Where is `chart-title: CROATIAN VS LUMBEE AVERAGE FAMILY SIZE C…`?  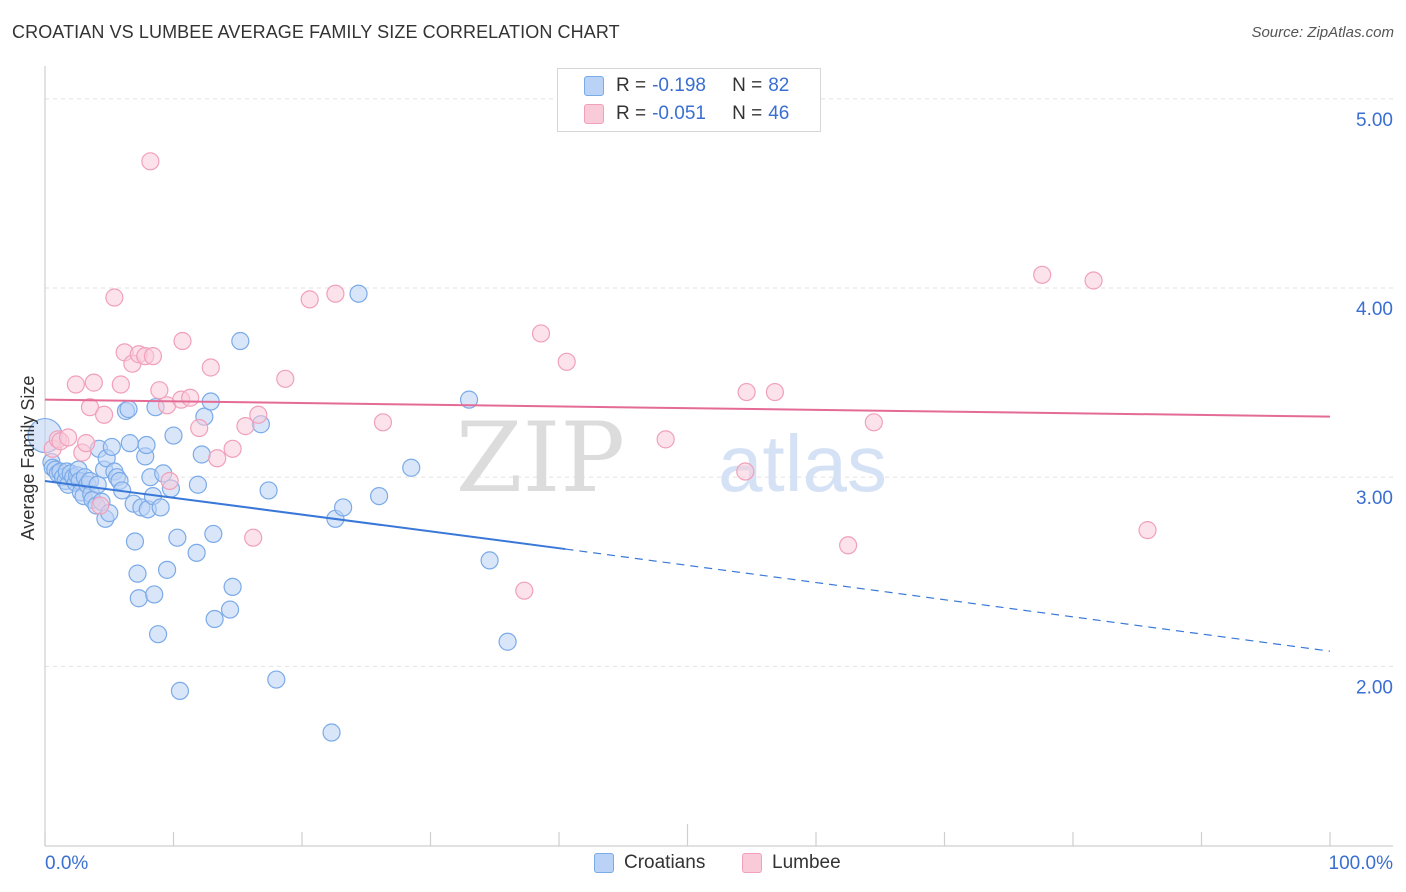 chart-title: CROATIAN VS LUMBEE AVERAGE FAMILY SIZE C… is located at coordinates (316, 32).